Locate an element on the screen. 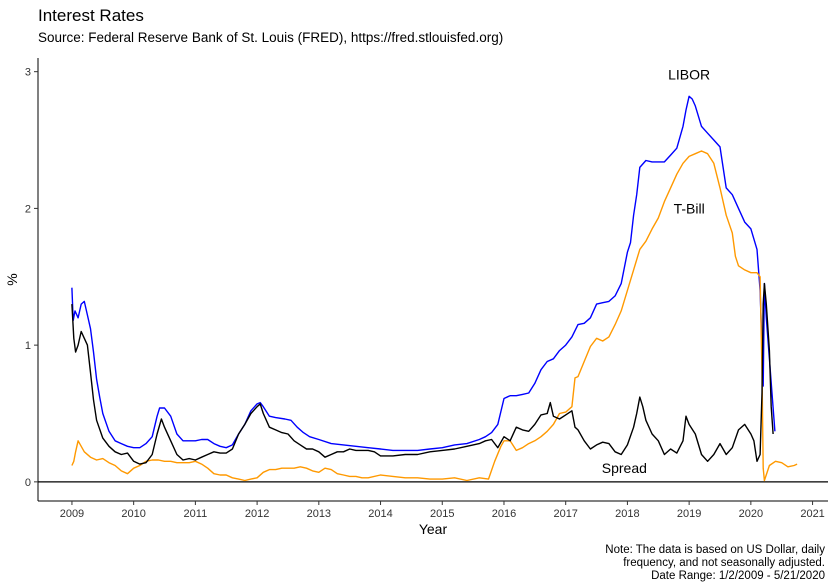 The height and width of the screenshot is (588, 835). x-tick-label: 2014 is located at coordinates (380, 514).